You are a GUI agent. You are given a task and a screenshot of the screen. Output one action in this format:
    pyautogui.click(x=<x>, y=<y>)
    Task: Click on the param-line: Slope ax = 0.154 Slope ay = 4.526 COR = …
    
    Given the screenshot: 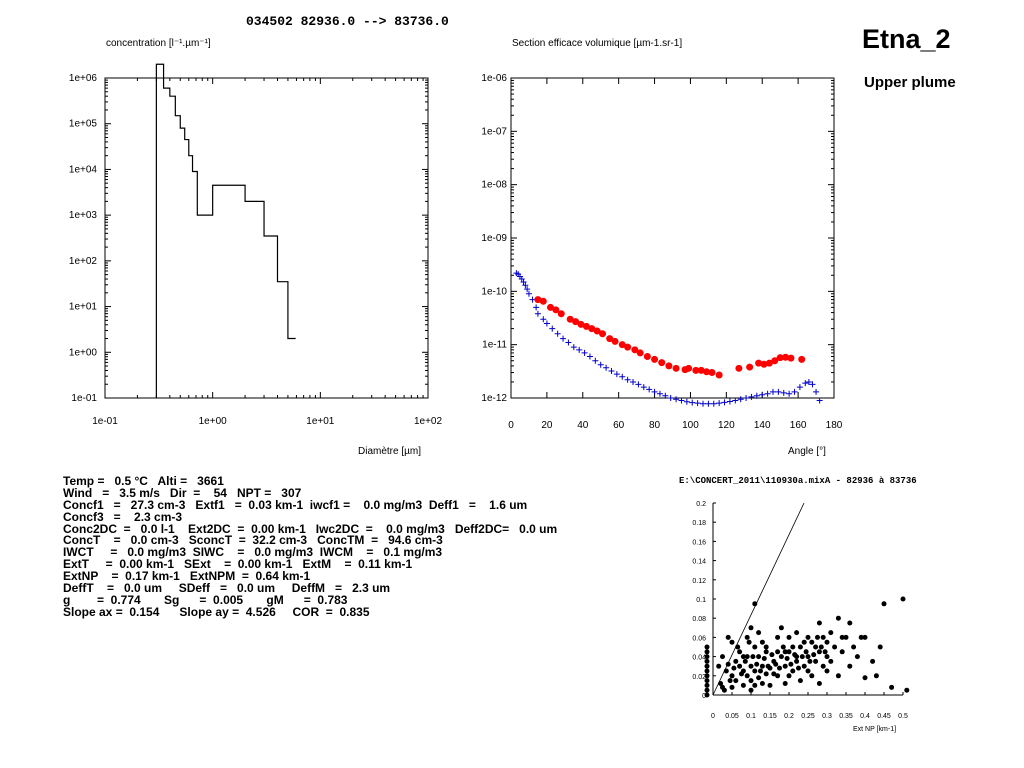 What is the action you would take?
    pyautogui.click(x=216, y=611)
    